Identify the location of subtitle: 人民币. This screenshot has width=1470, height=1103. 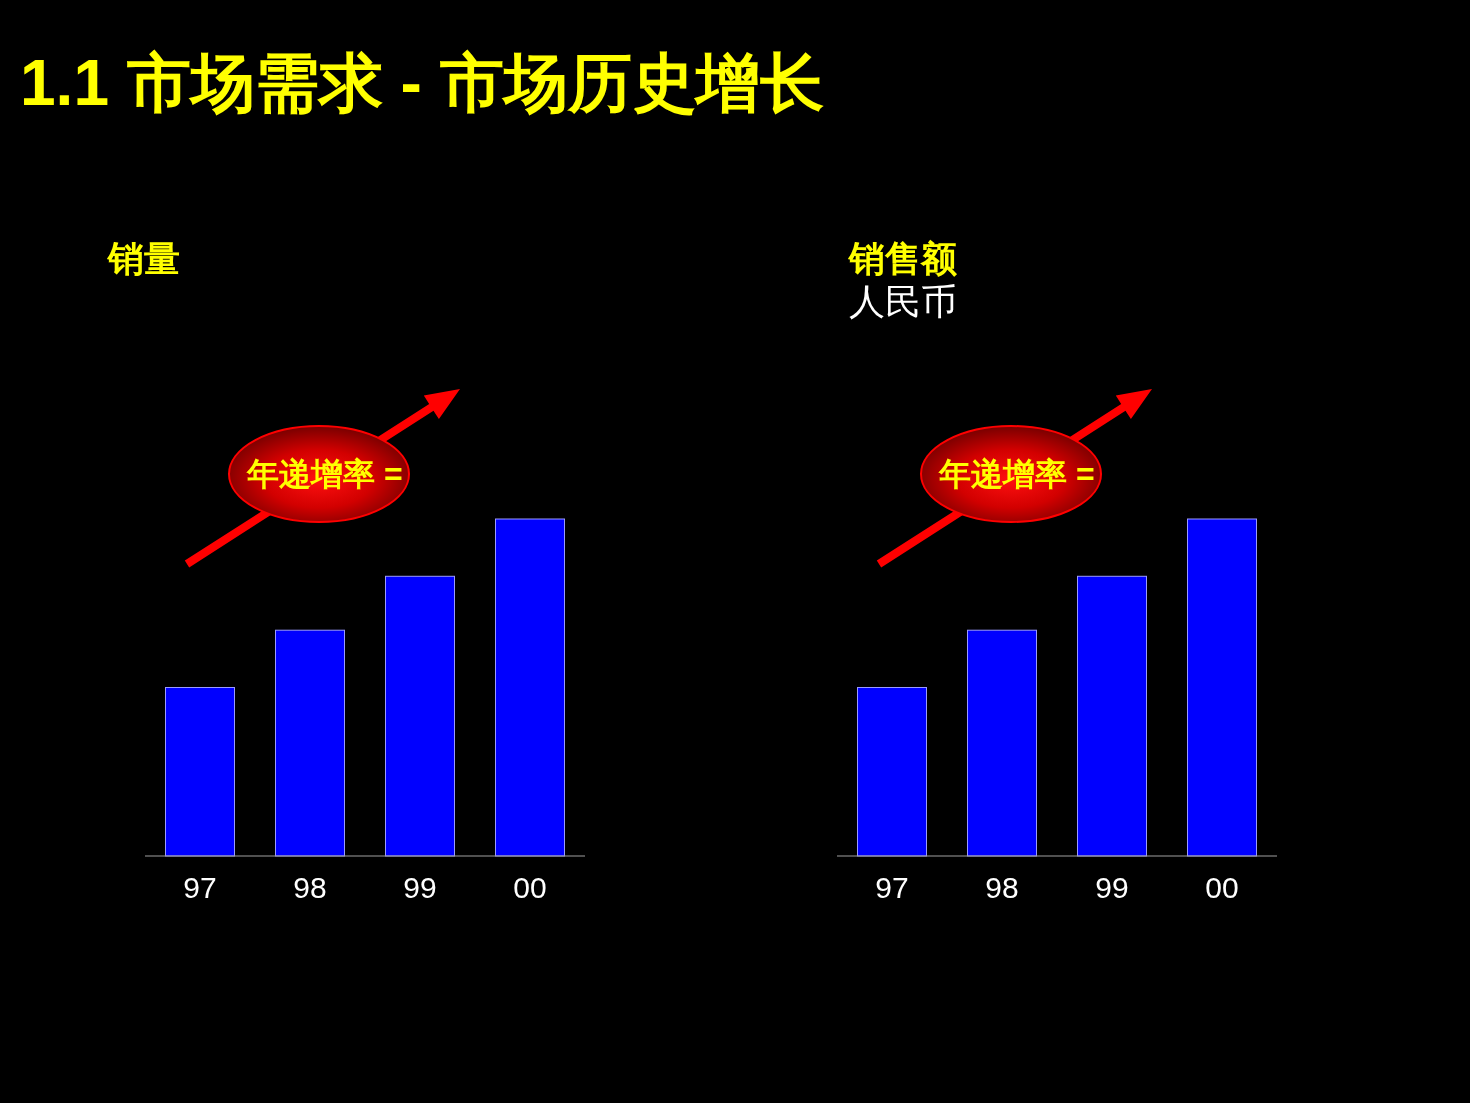
(903, 301).